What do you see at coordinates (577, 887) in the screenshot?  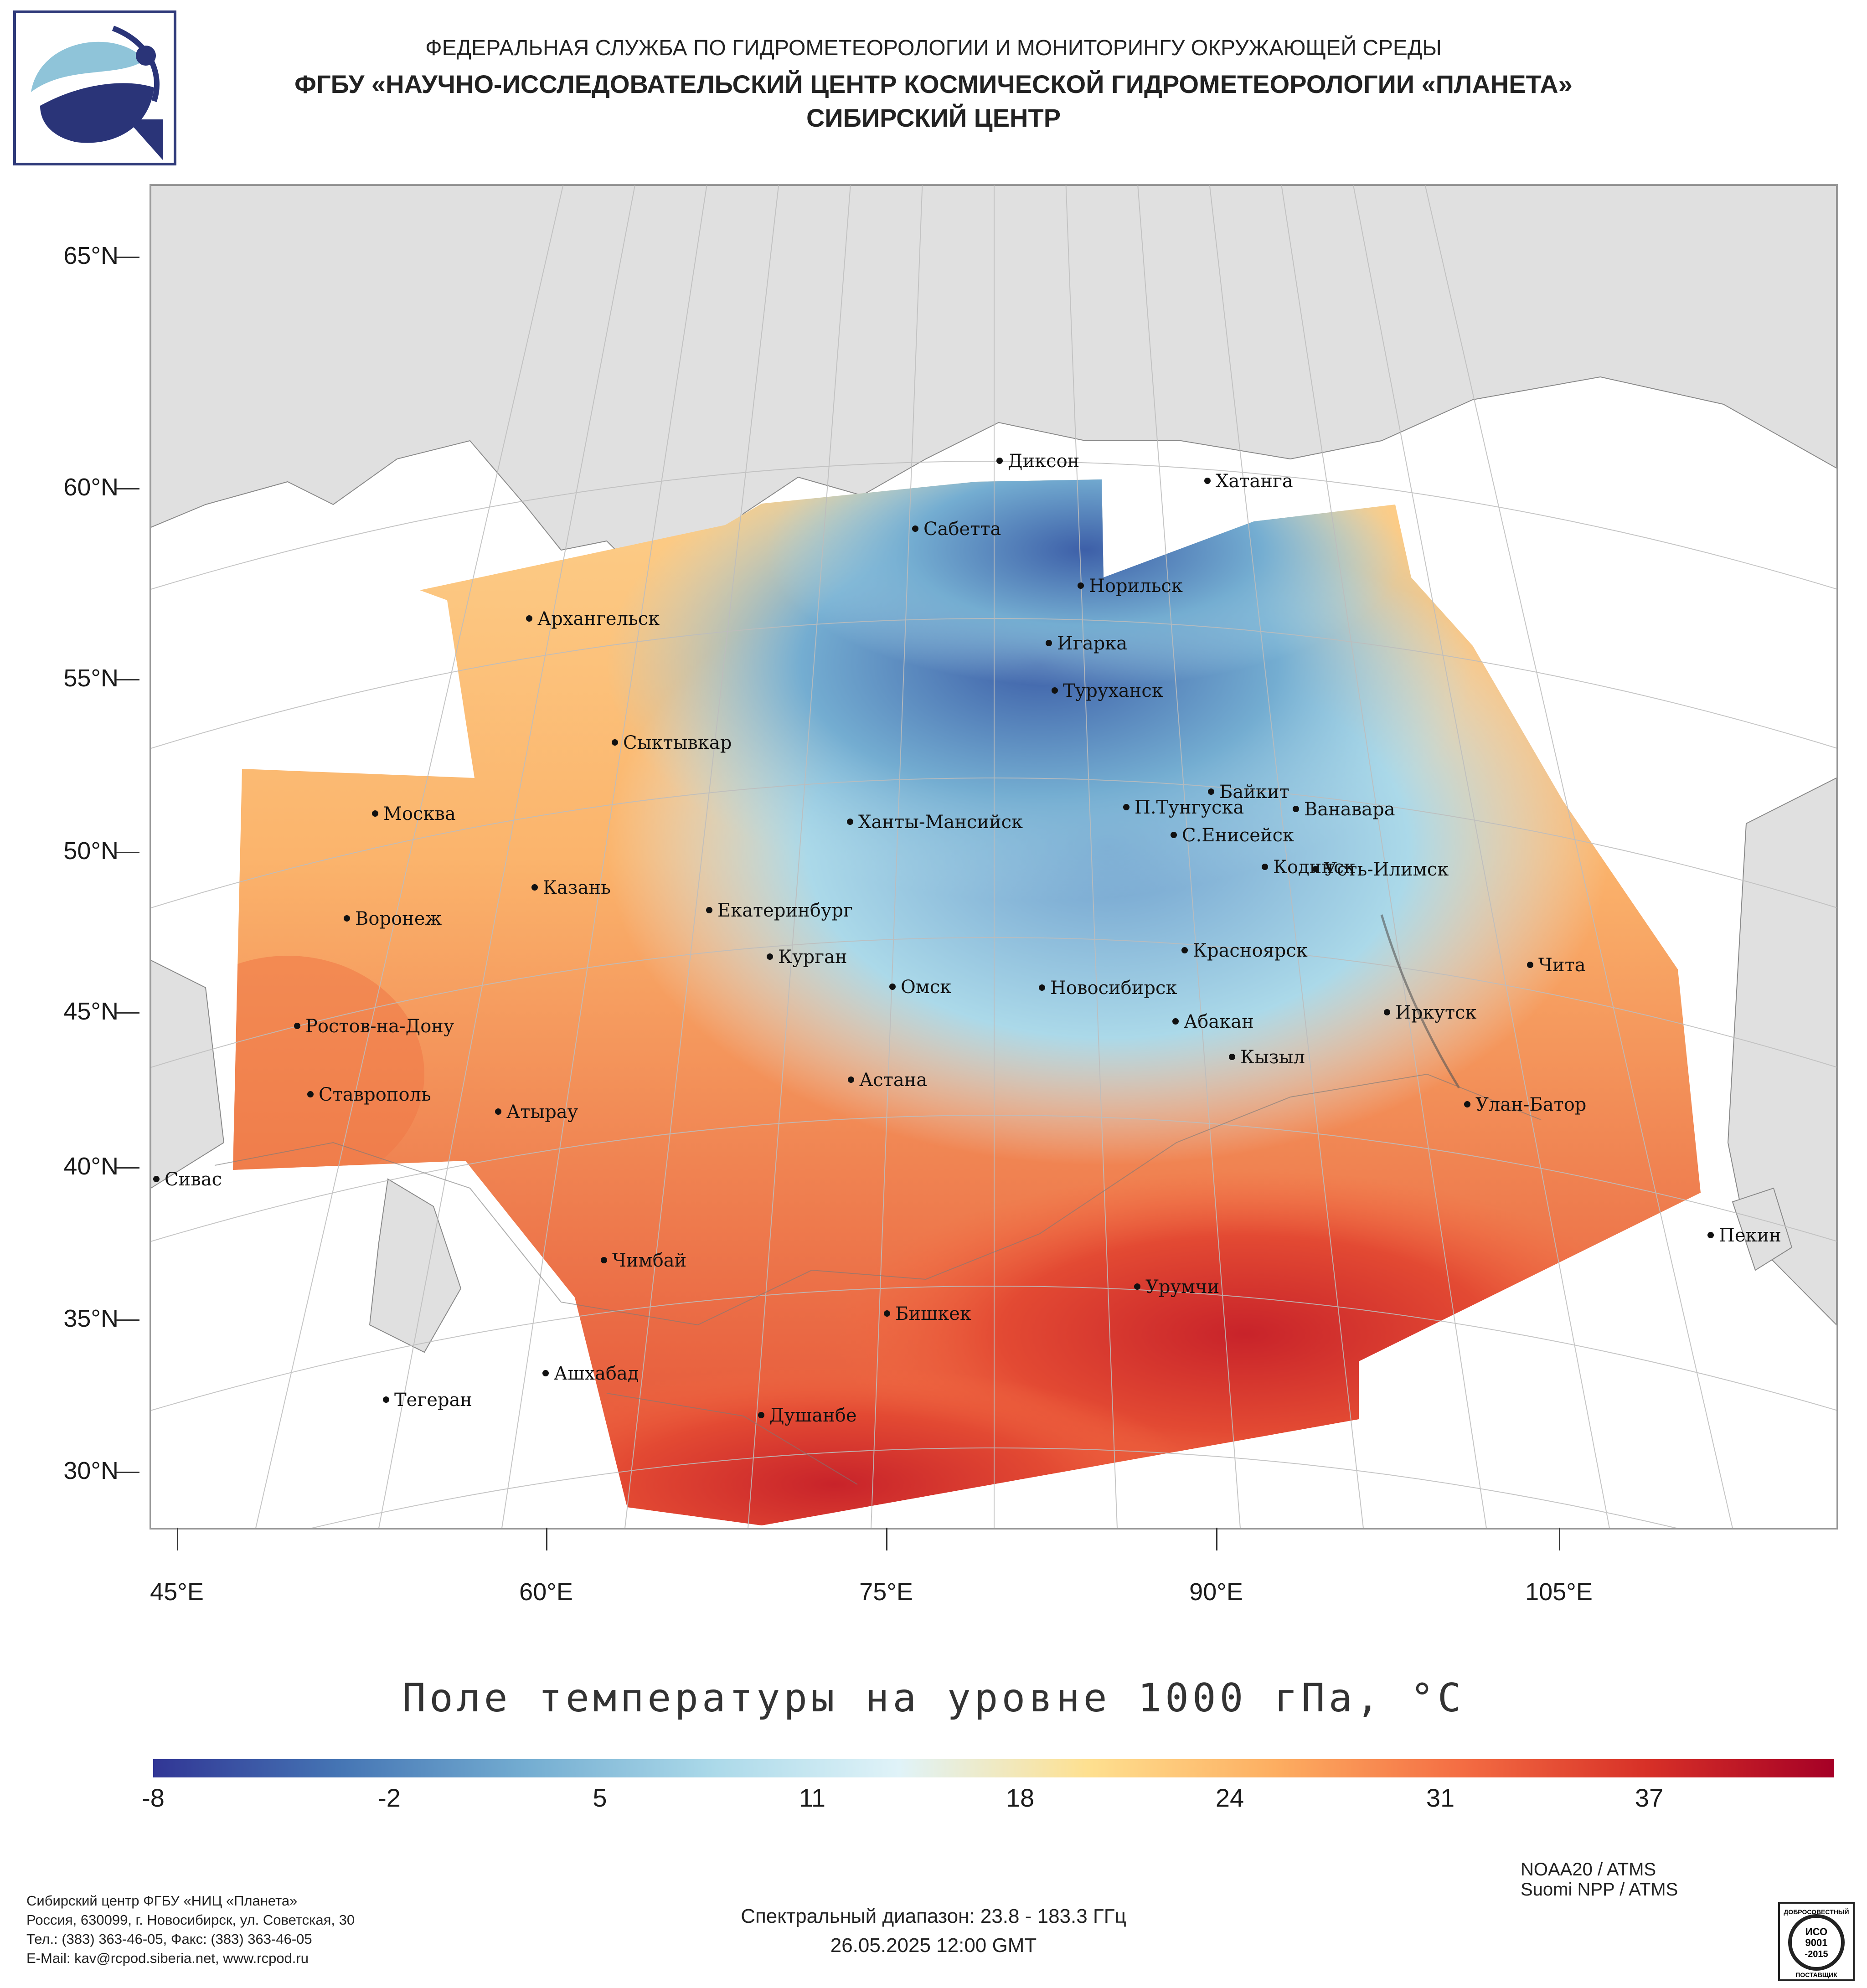 I see `city-label: Казань` at bounding box center [577, 887].